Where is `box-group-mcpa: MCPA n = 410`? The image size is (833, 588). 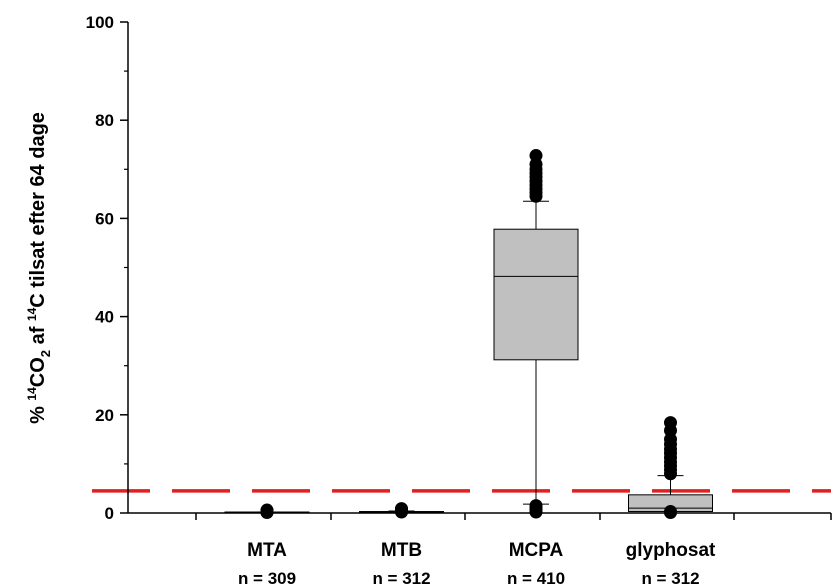
box-group-mcpa: MCPA n = 410 is located at coordinates (536, 368).